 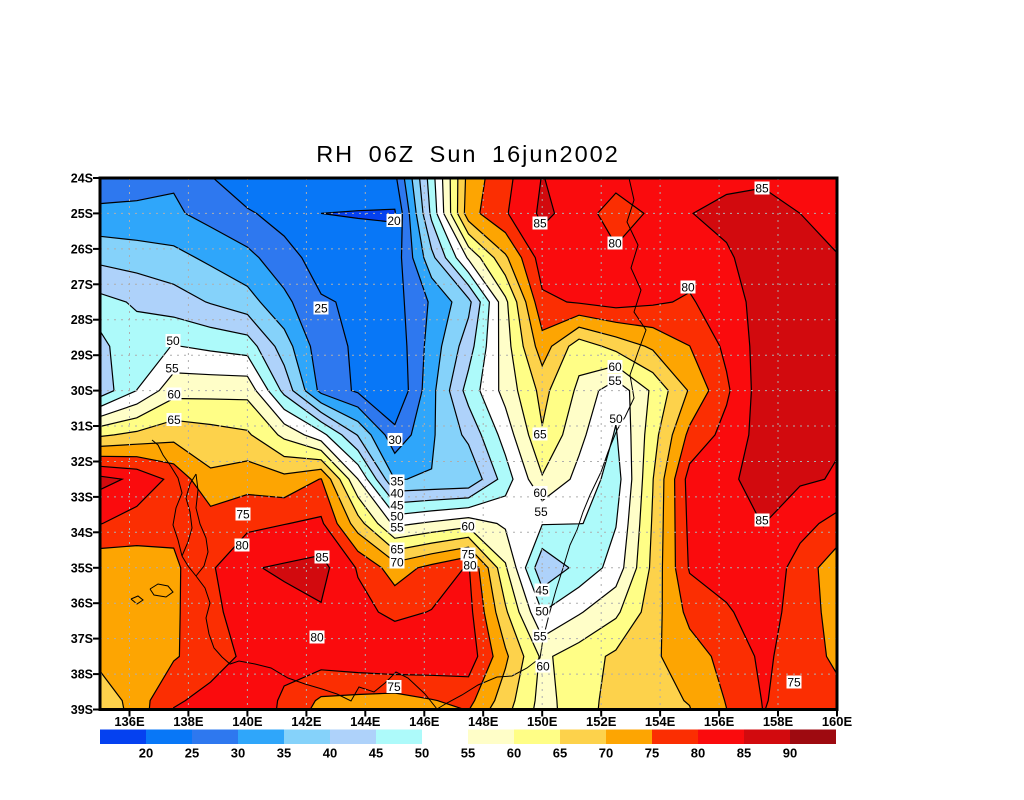 I want to click on svg-text: 160E, so click(x=837, y=721).